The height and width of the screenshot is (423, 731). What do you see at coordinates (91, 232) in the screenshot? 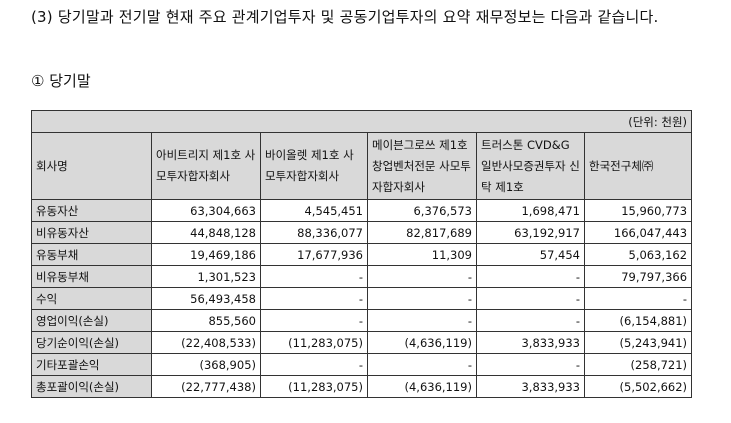
I see `row-label: 비유동자산` at bounding box center [91, 232].